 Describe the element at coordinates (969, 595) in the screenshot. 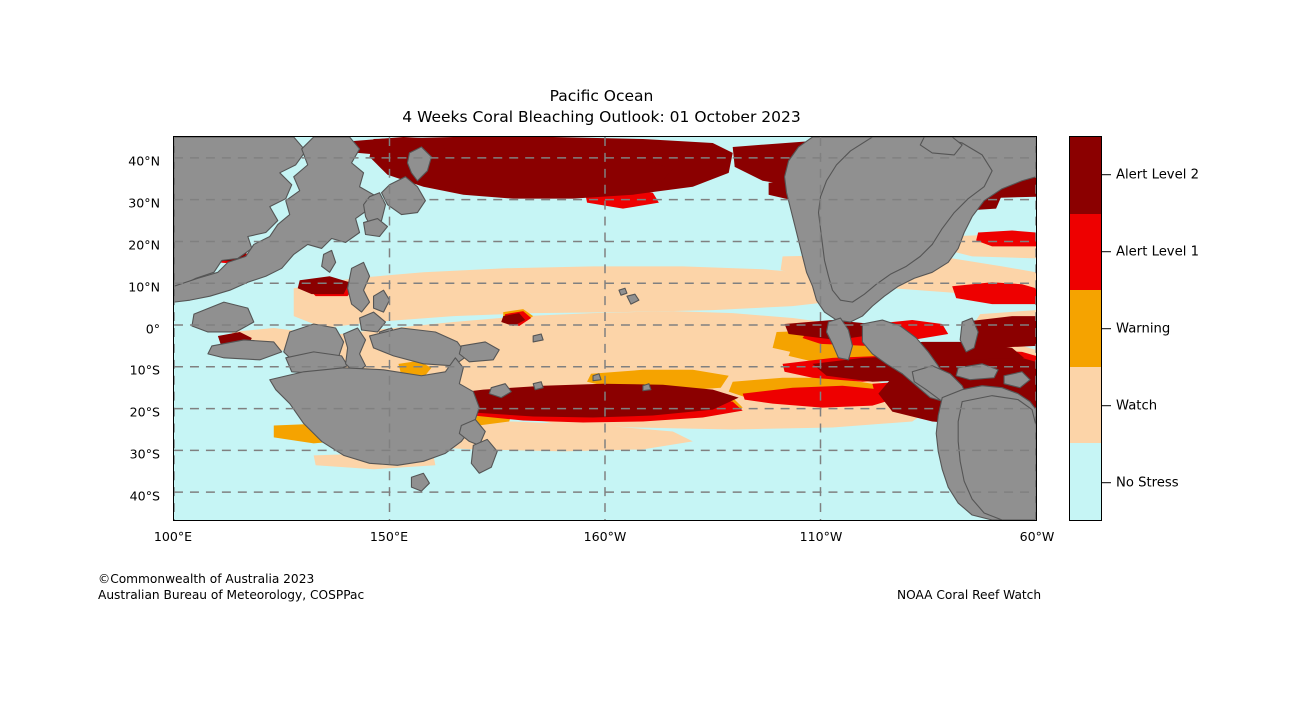

I see `data-source-text: NOAA Coral Reef Watch` at that location.